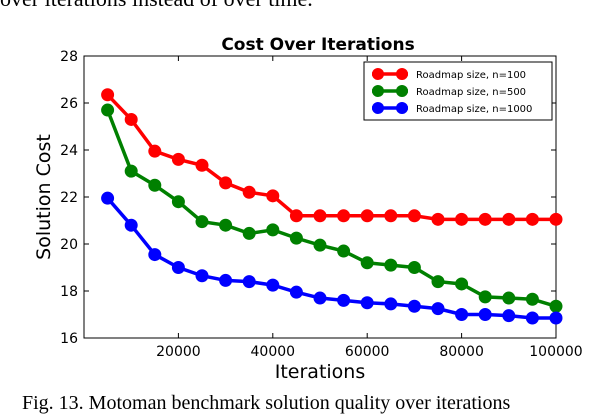  I want to click on x-tick-label: 40000, so click(273, 352).